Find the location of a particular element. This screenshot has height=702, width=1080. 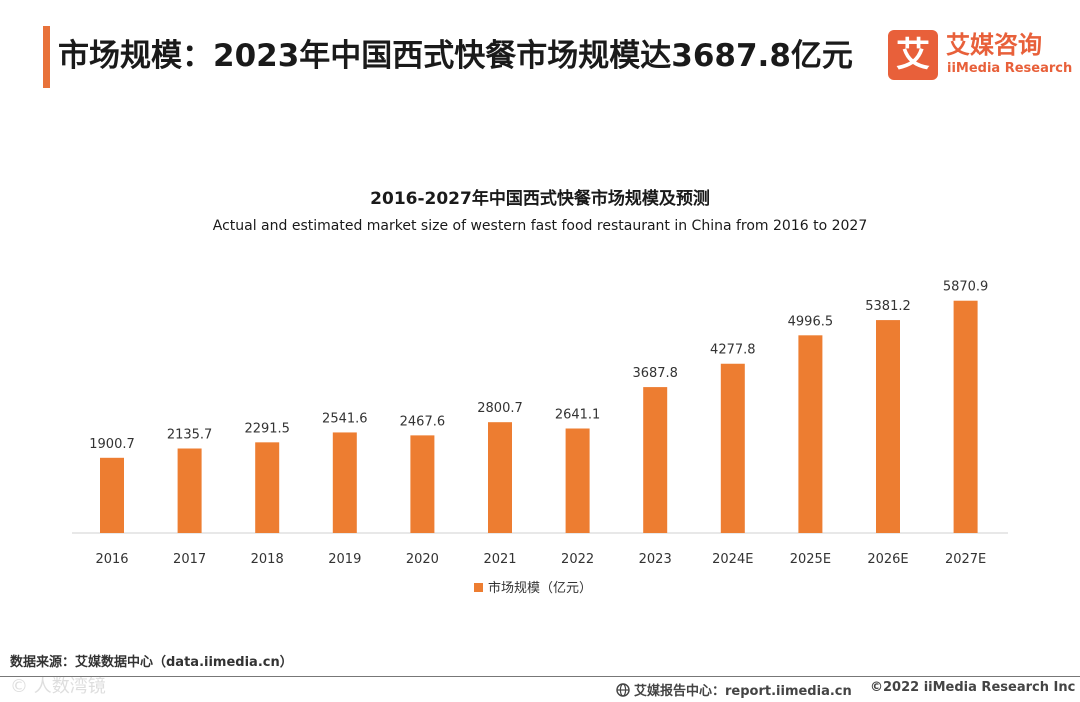

iimedia-logo: 艾 艾媒咨询 iiMedia Research is located at coordinates (980, 56).